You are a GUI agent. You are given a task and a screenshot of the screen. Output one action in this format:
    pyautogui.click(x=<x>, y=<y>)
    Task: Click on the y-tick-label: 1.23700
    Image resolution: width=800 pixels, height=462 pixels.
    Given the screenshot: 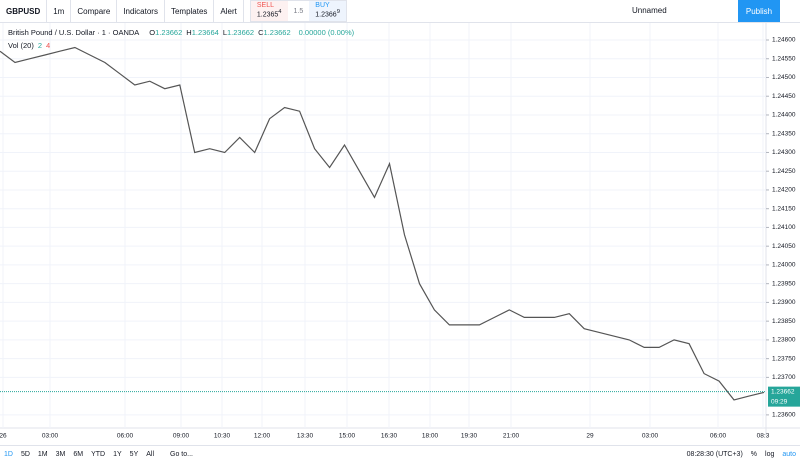 What is the action you would take?
    pyautogui.click(x=784, y=377)
    